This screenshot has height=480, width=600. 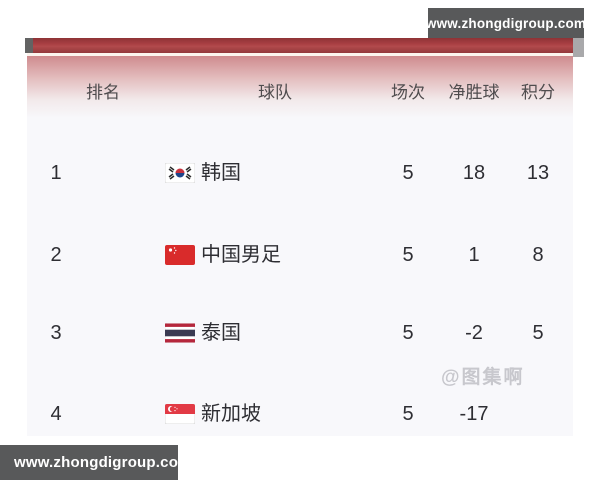 What do you see at coordinates (300, 255) in the screenshot?
I see `table-row: 2 中国男足 5 1 8` at bounding box center [300, 255].